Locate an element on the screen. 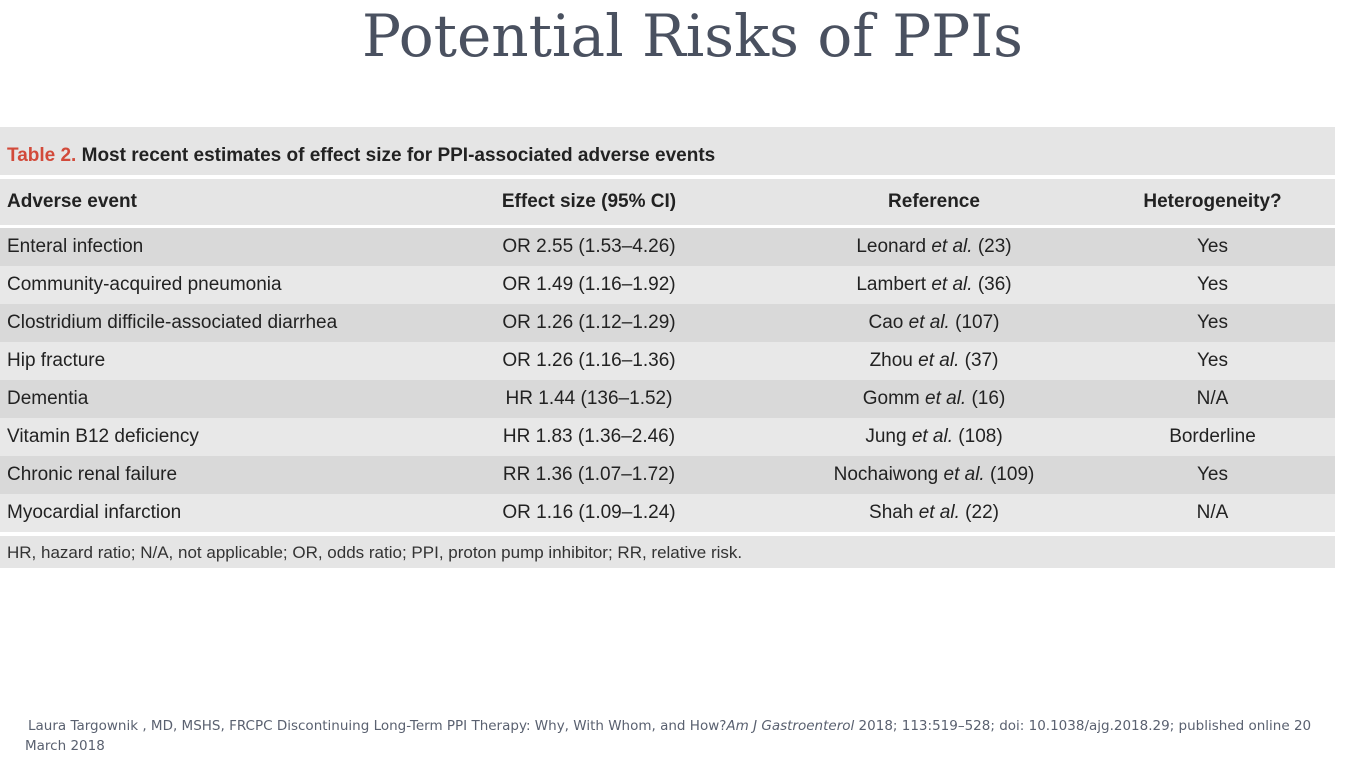  cell-effect-size: OR 1.26 (1.16–1.36) is located at coordinates (589, 361).